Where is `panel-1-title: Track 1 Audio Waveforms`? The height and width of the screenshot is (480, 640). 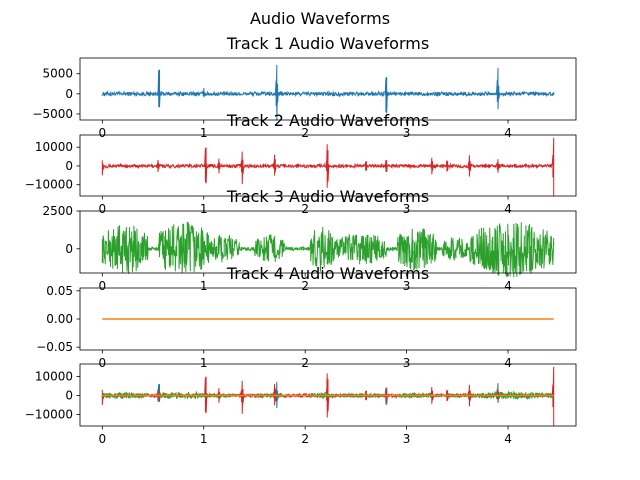 panel-1-title: Track 1 Audio Waveforms is located at coordinates (327, 43).